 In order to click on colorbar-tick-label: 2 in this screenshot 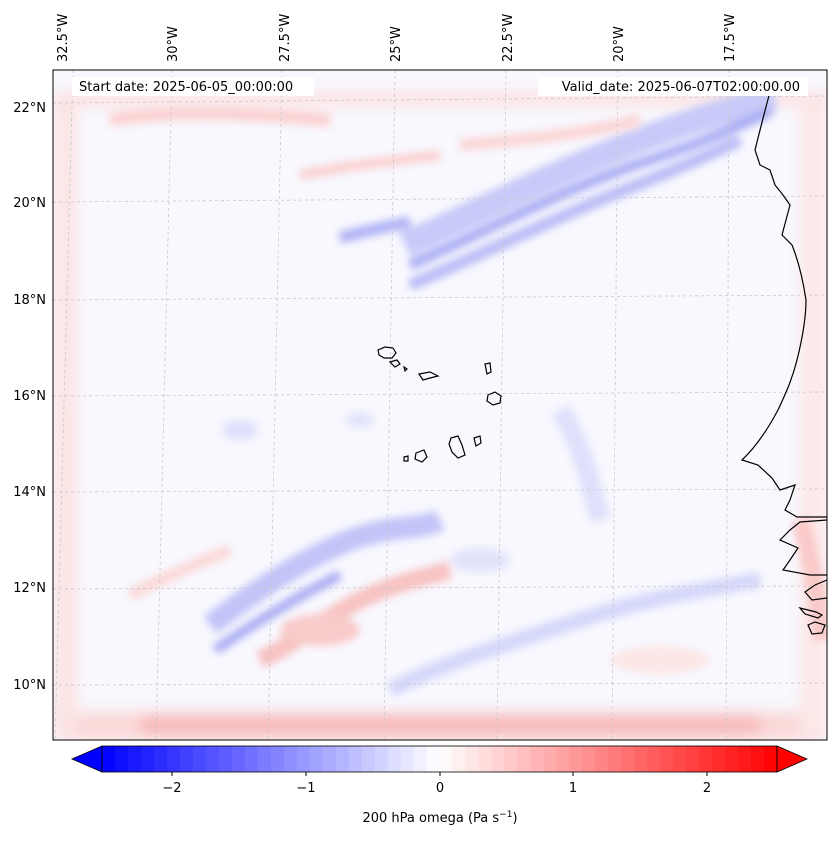, I will do `click(707, 788)`.